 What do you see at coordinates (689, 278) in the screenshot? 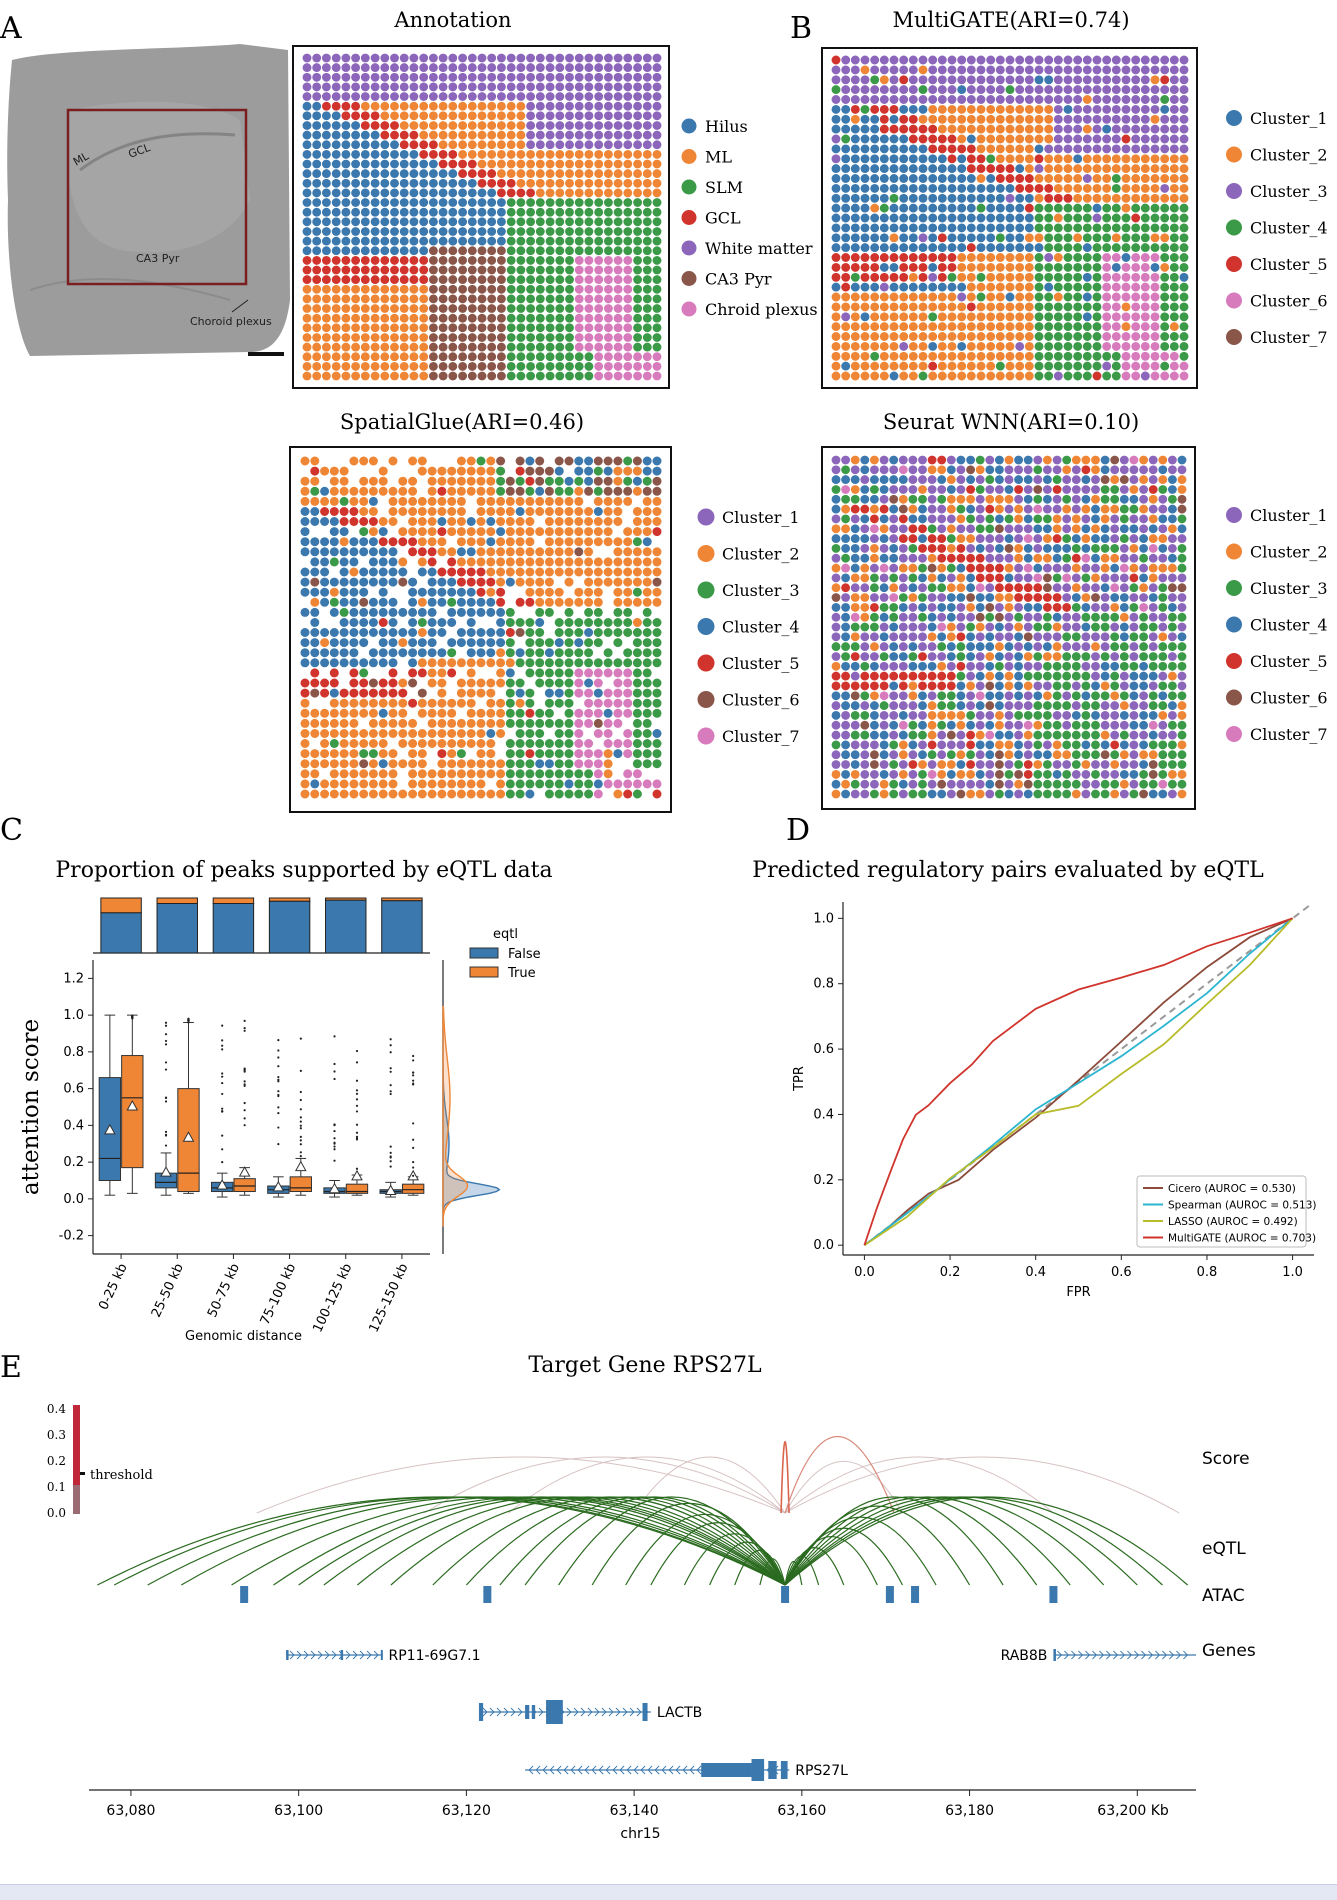
I see `legend-swatch` at bounding box center [689, 278].